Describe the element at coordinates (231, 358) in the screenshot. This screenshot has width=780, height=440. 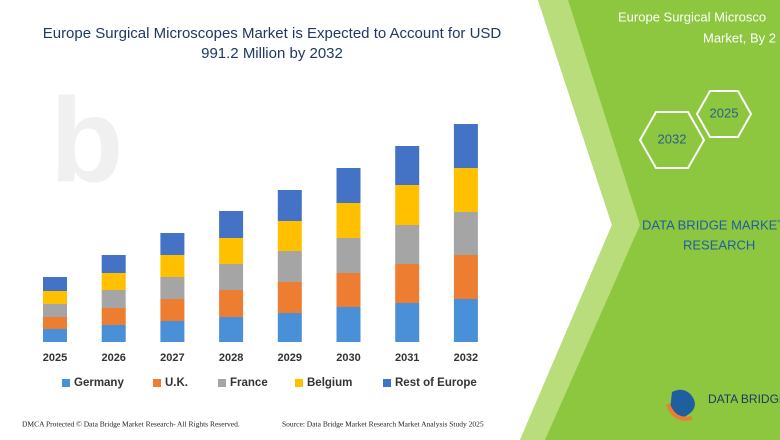
I see `x-tick-label: 2028` at that location.